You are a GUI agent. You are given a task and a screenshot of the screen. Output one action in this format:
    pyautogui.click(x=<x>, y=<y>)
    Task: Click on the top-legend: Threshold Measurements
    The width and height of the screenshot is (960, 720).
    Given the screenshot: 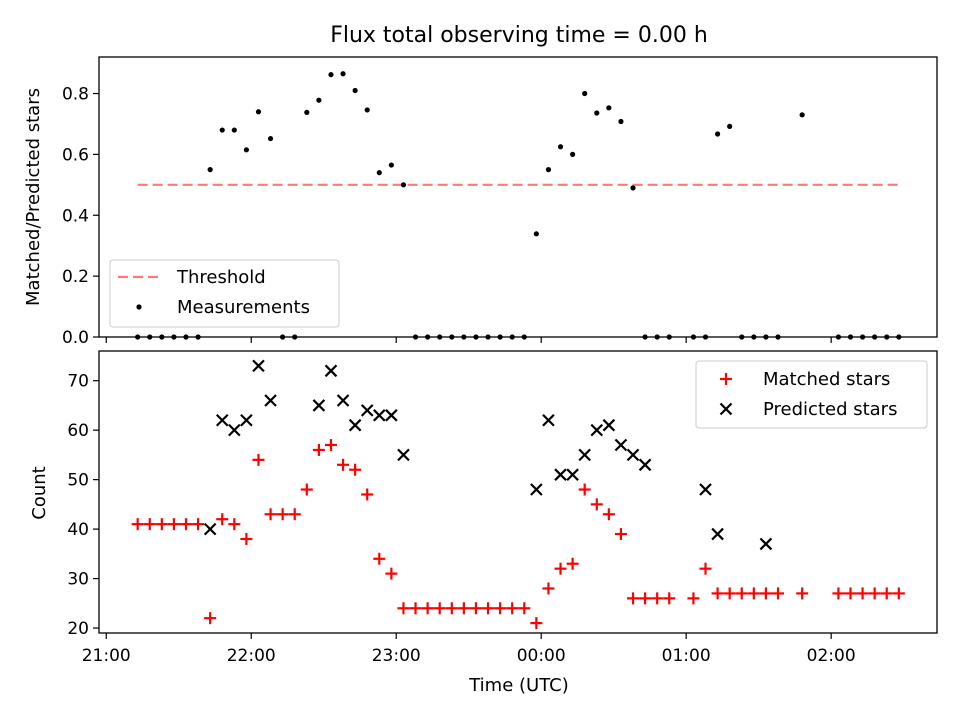 What is the action you would take?
    pyautogui.click(x=224, y=293)
    